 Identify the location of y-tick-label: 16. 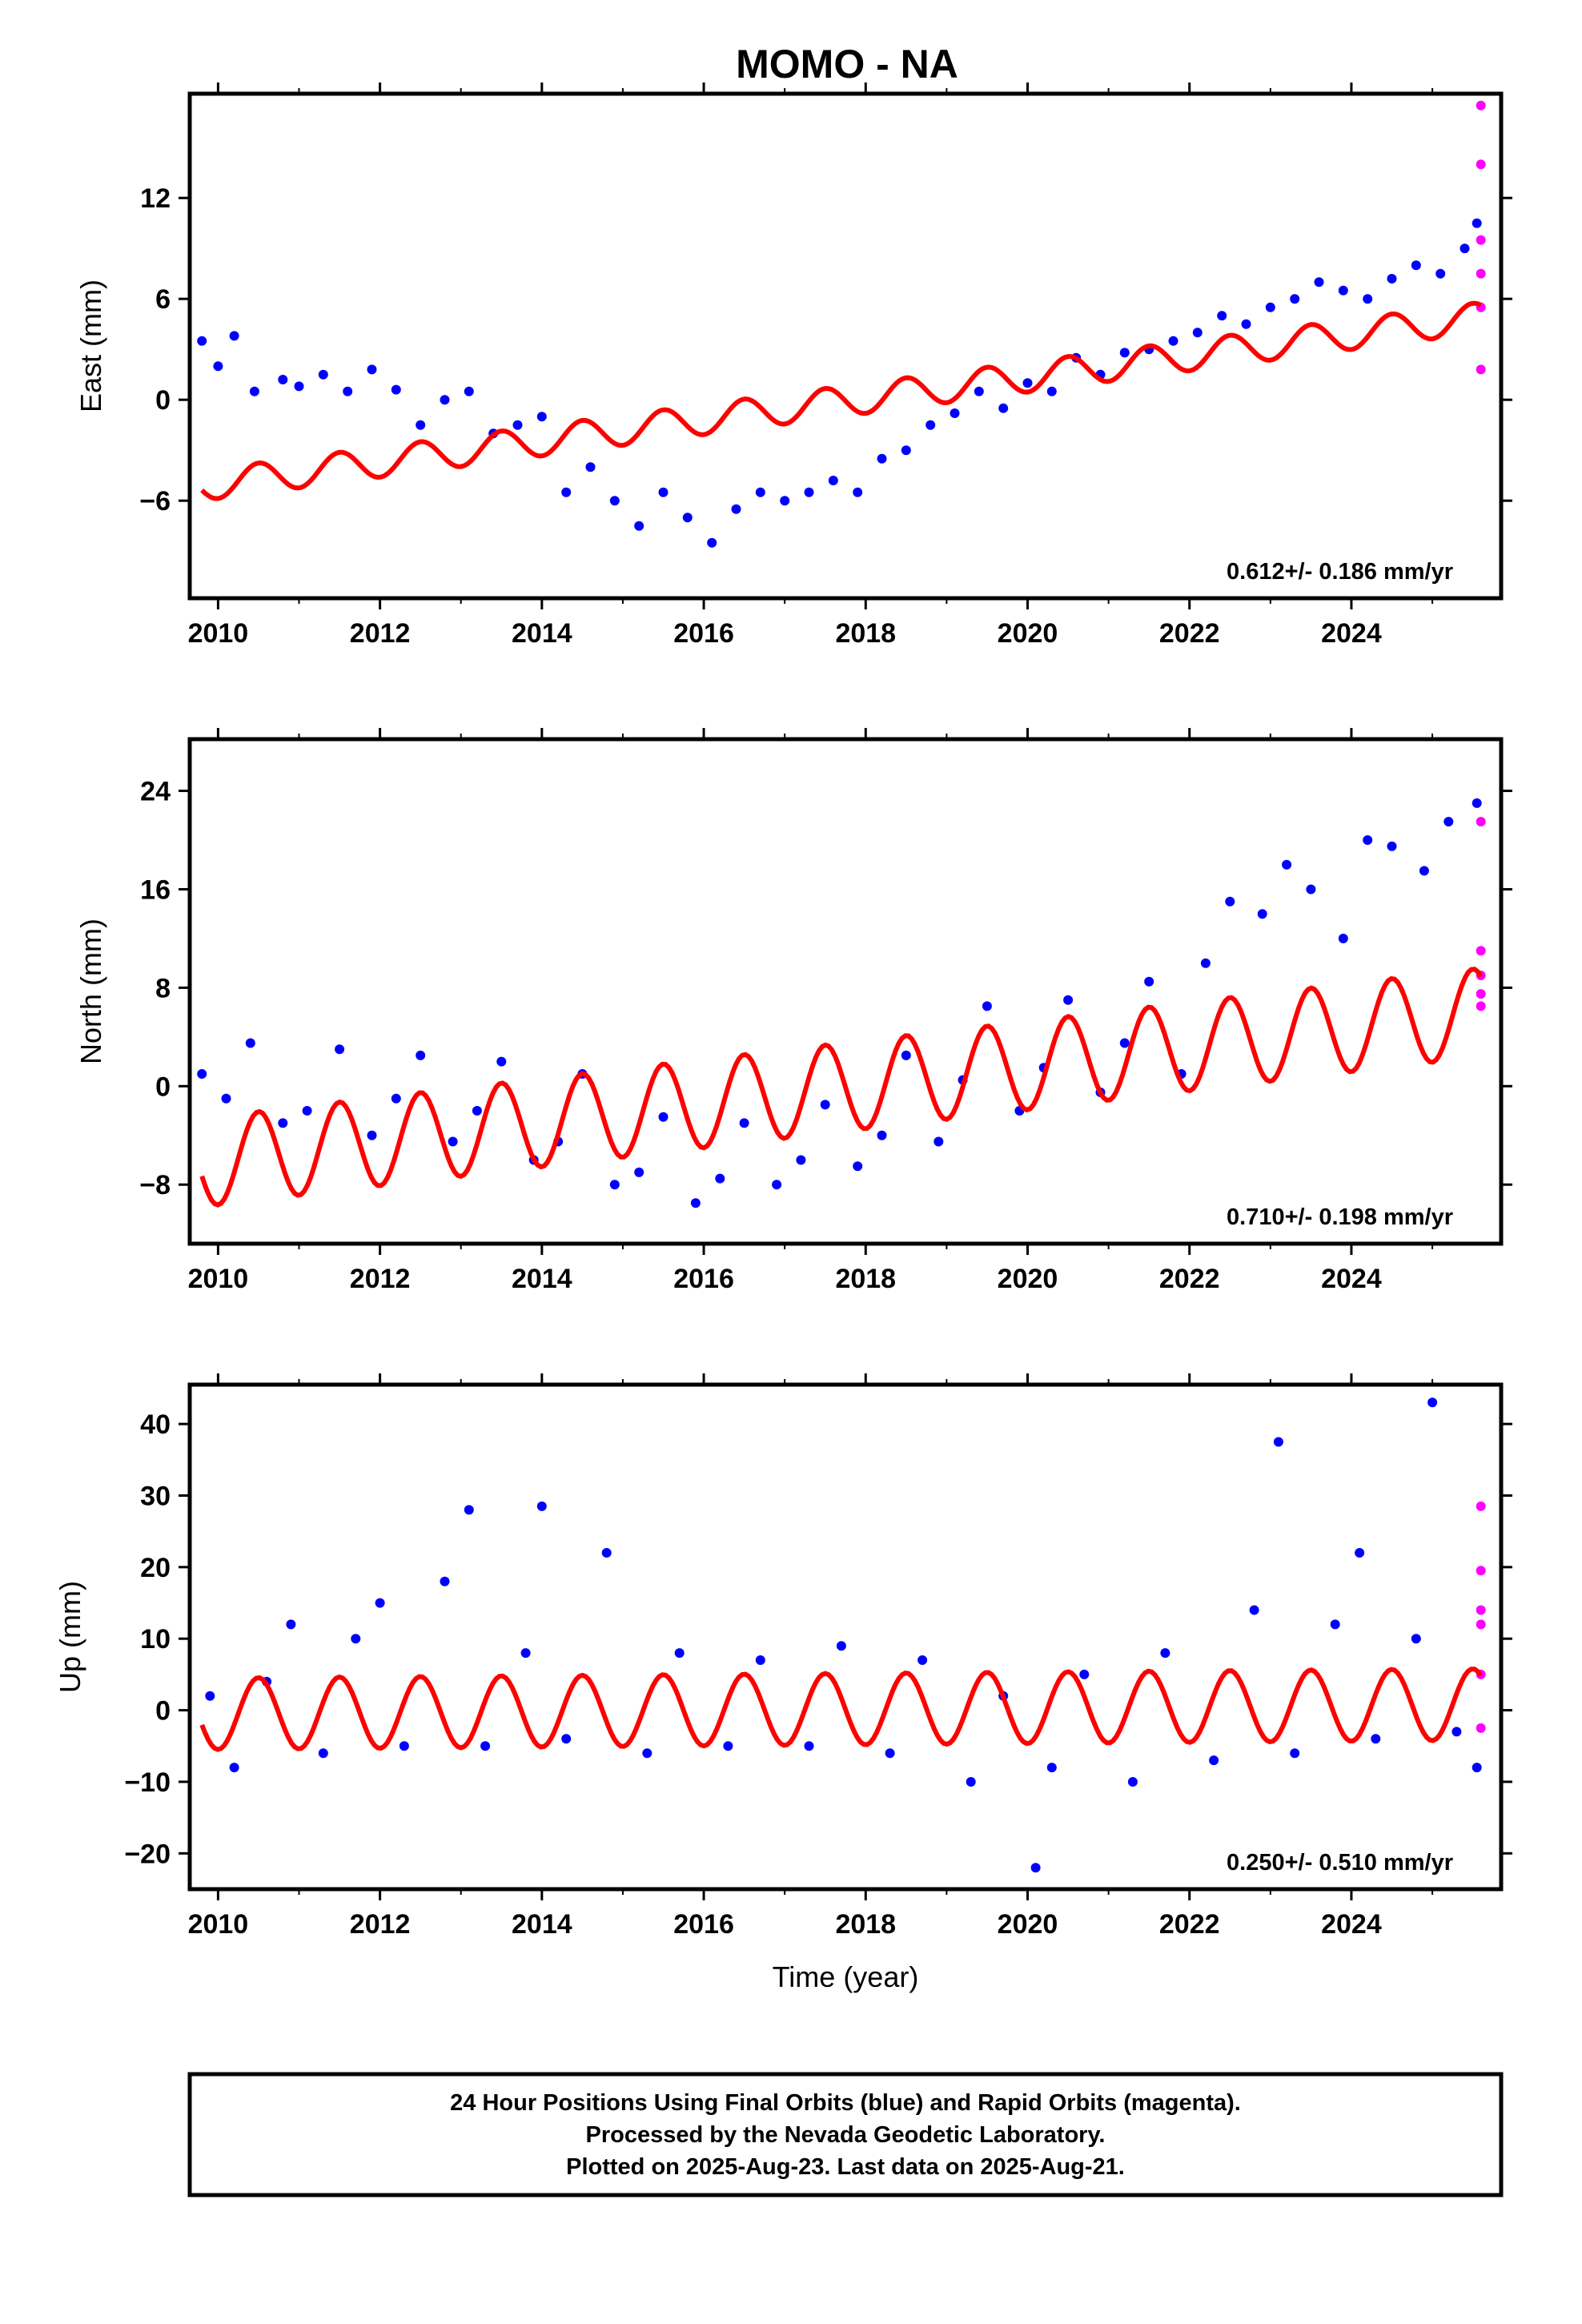
(155, 890).